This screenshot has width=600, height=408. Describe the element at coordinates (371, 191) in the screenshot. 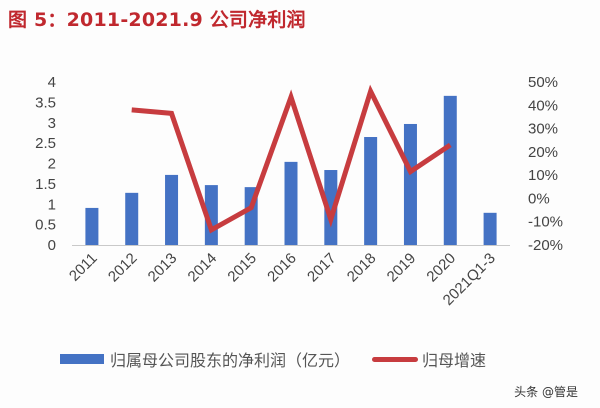

I see `bar-2018` at that location.